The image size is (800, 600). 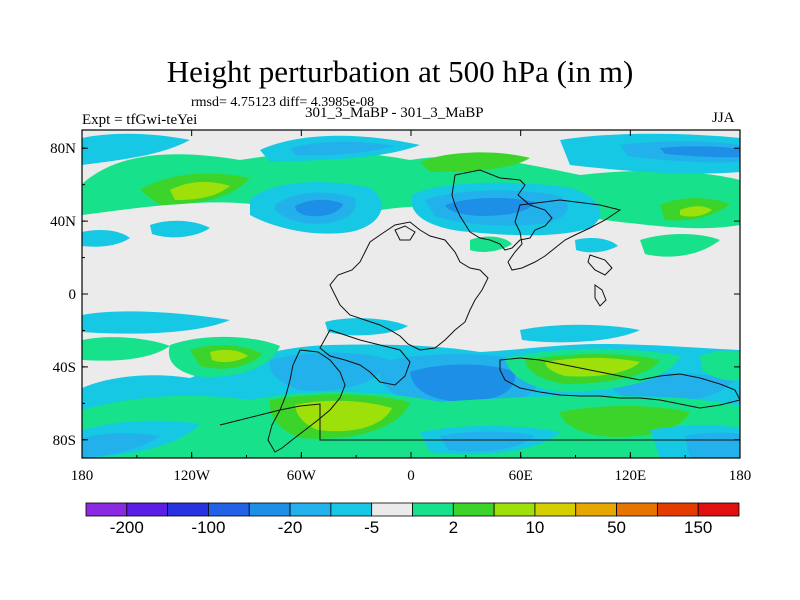 What do you see at coordinates (192, 476) in the screenshot?
I see `x-tick-label: 120W` at bounding box center [192, 476].